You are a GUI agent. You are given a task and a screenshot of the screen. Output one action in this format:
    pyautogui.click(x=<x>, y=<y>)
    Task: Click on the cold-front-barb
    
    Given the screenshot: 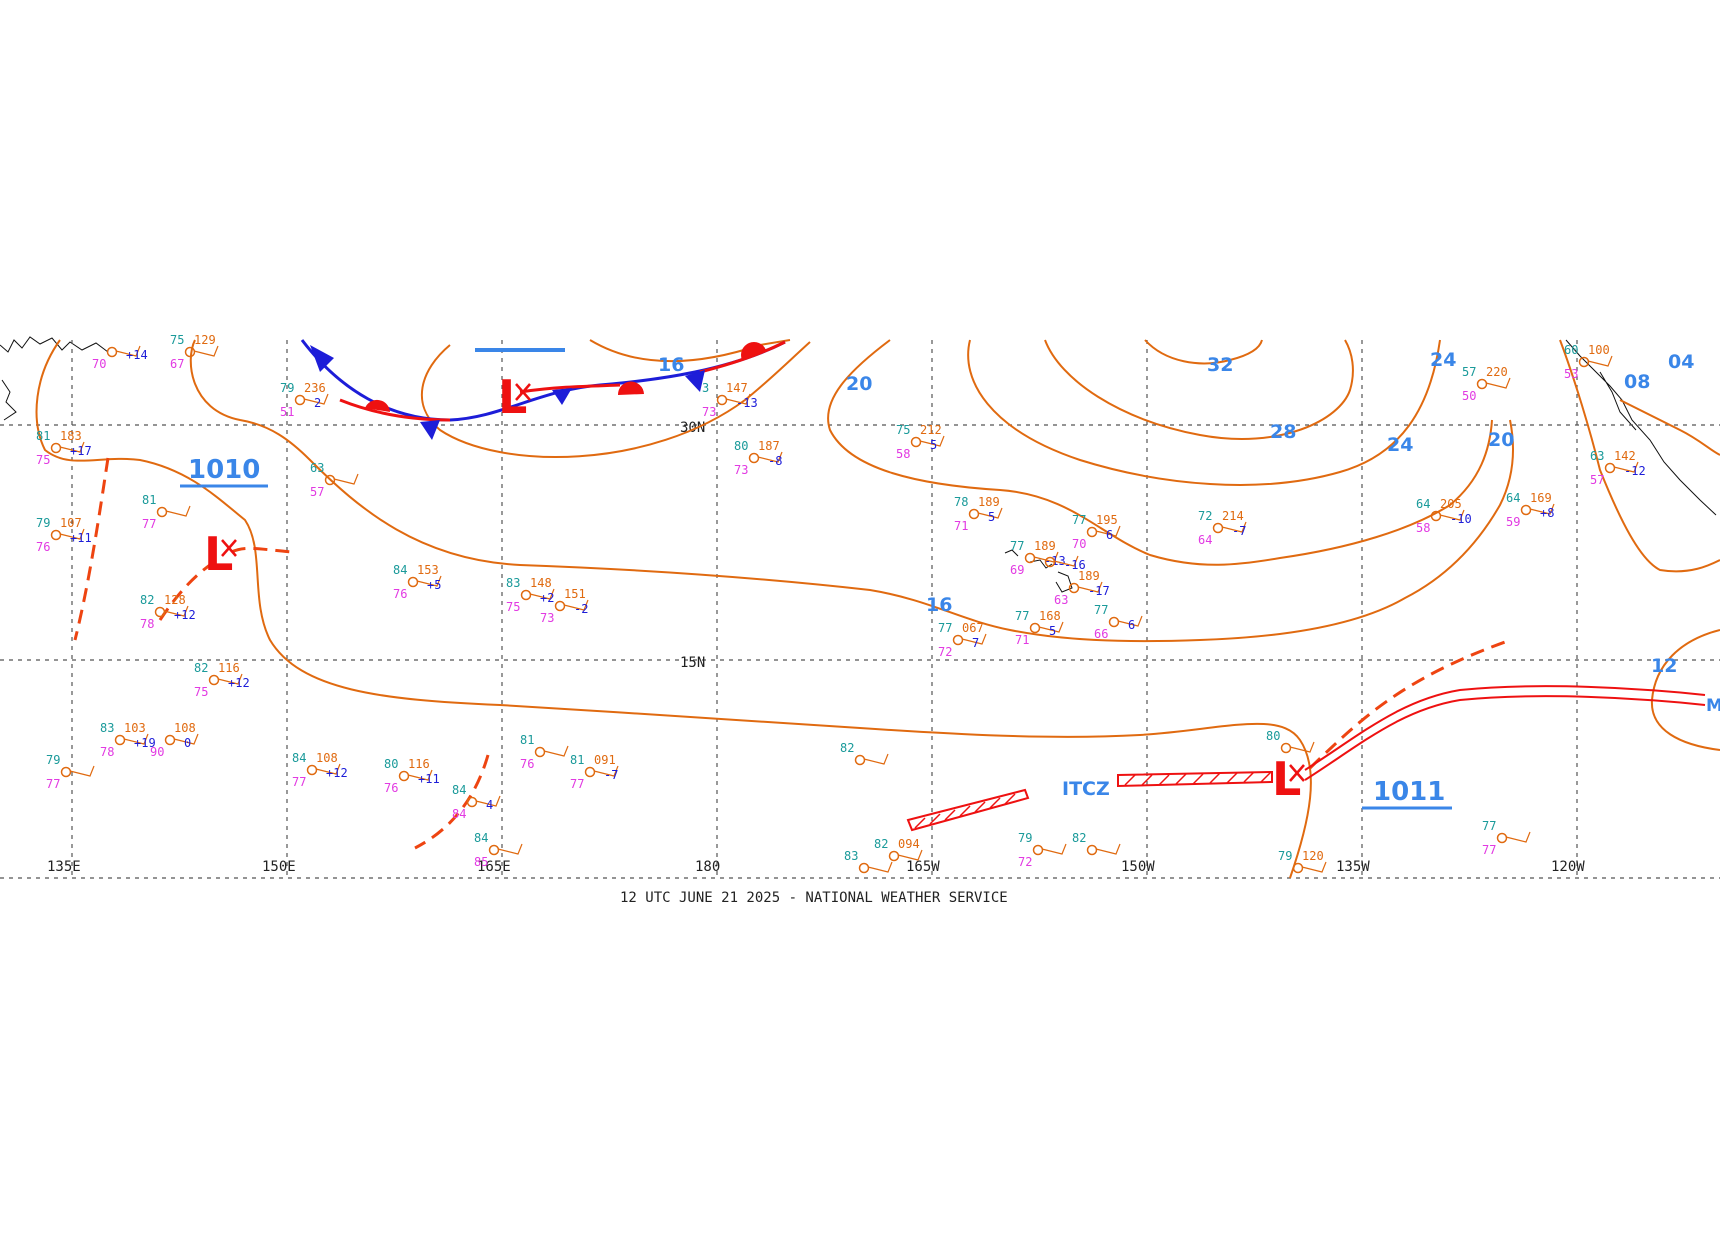 What is the action you would take?
    pyautogui.click(x=322, y=358)
    